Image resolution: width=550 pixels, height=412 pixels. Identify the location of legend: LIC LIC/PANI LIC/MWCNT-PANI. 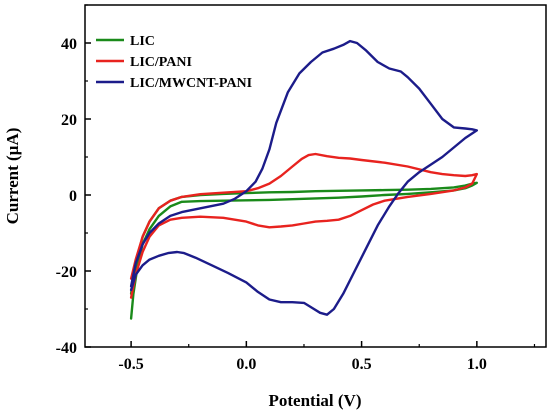
(174, 62).